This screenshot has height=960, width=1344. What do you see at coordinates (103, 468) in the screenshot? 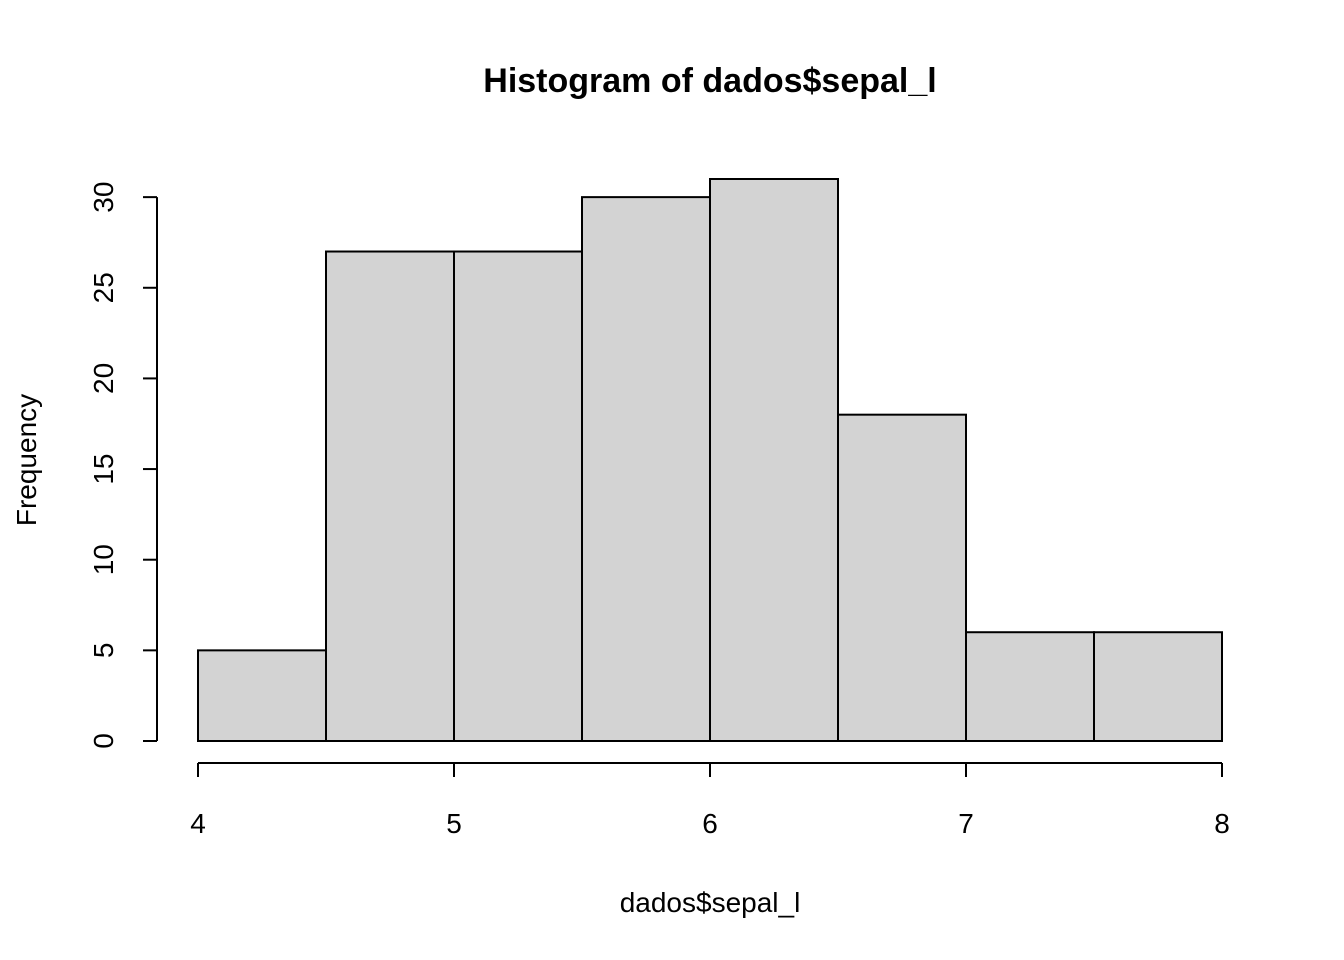
I see `y-tick-label-3: 15` at bounding box center [103, 468].